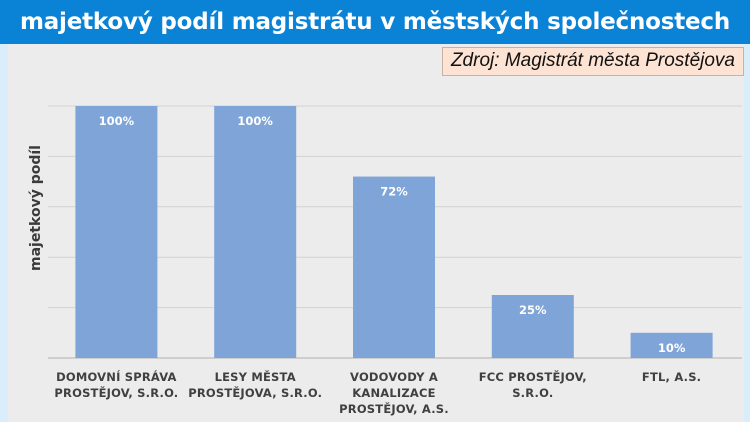 This screenshot has width=750, height=422. Describe the element at coordinates (255, 393) in the screenshot. I see `x-tick-label-line: PROSTĚJOVA, S.R.O.` at that location.